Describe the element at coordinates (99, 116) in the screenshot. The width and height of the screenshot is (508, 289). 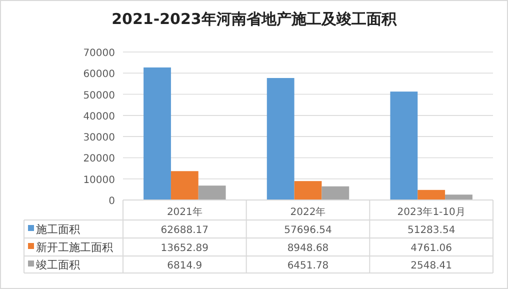
I see `y-tick-label: 40000` at that location.